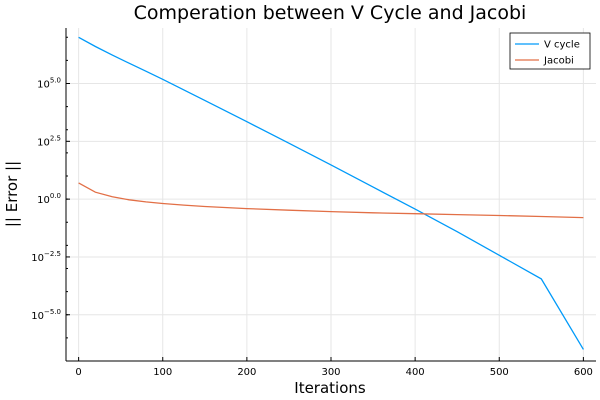 This screenshot has height=400, width=600. What do you see at coordinates (330, 13) in the screenshot?
I see `chart-title: Comperation between V Cycle and Jacobi` at bounding box center [330, 13].